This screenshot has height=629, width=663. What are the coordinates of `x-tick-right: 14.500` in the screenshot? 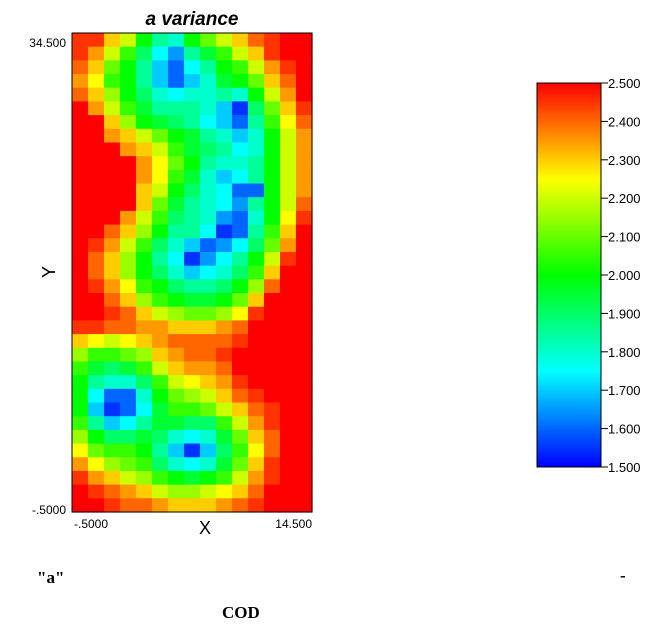 It's located at (293, 524).